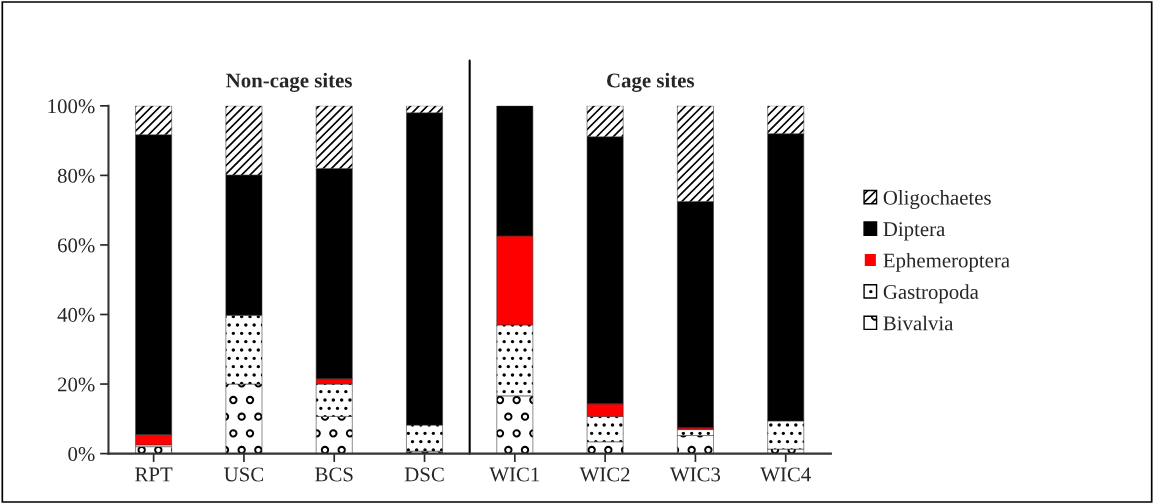 This screenshot has height=504, width=1154. Describe the element at coordinates (785, 474) in the screenshot. I see `x-tick-label: WIC4` at that location.